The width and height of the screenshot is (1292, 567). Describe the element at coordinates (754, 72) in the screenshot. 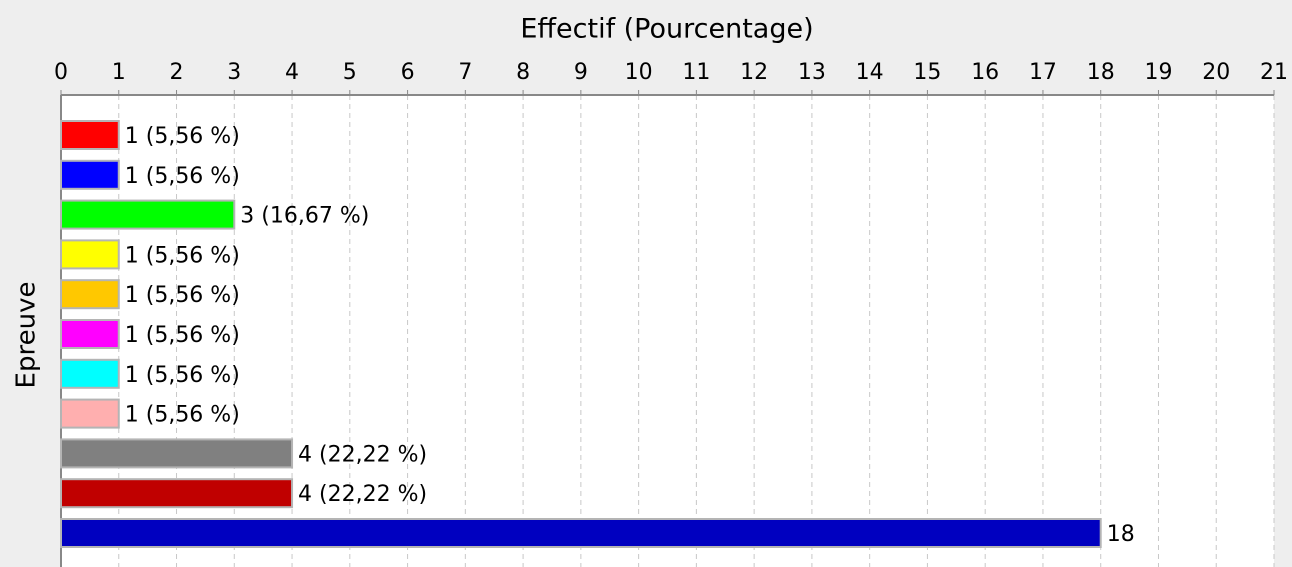

I see `x-tick-label: 12` at that location.